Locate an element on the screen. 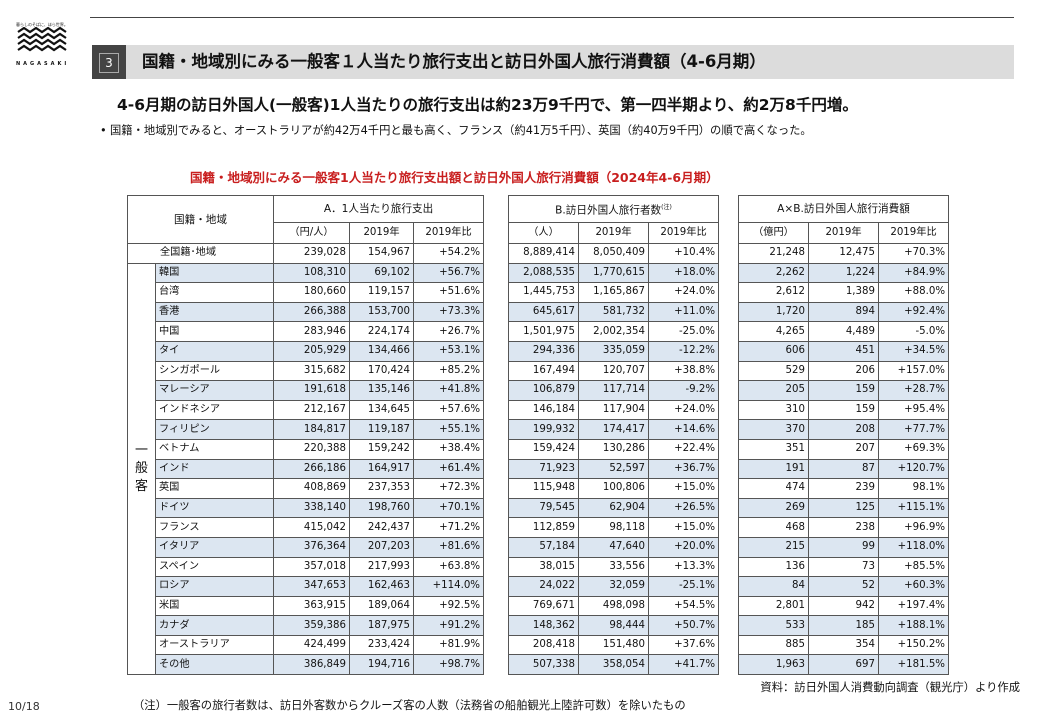 This screenshot has height=720, width=1040. consumption-ratio: +115.1% is located at coordinates (913, 508).